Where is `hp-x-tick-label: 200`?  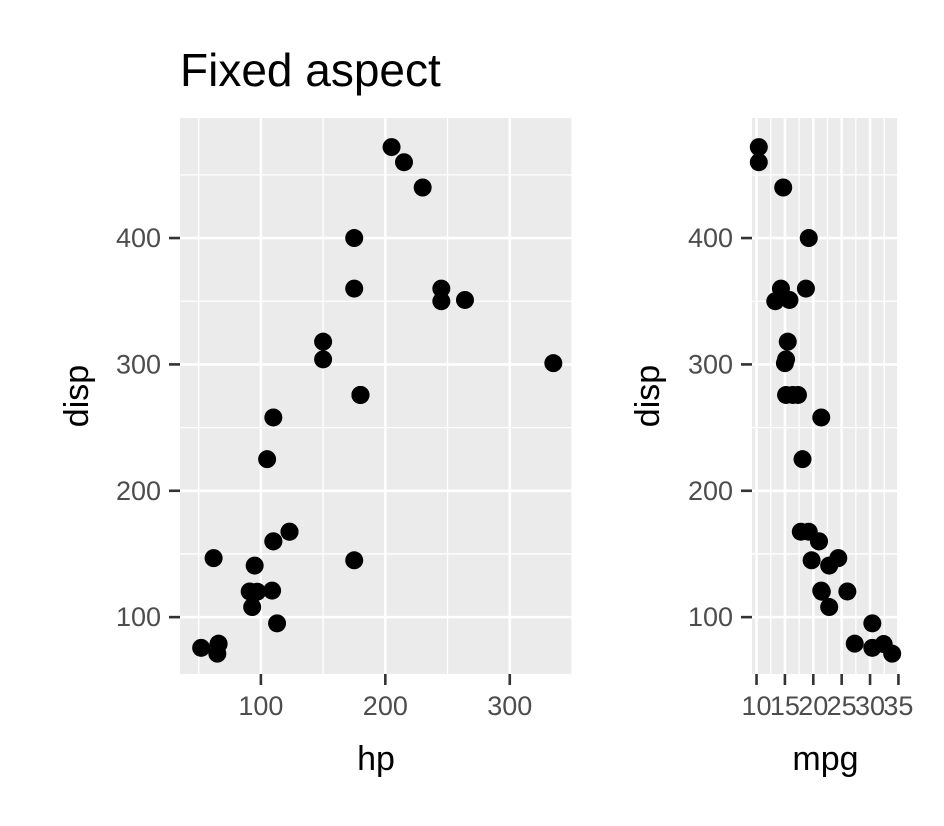 hp-x-tick-label: 200 is located at coordinates (385, 706).